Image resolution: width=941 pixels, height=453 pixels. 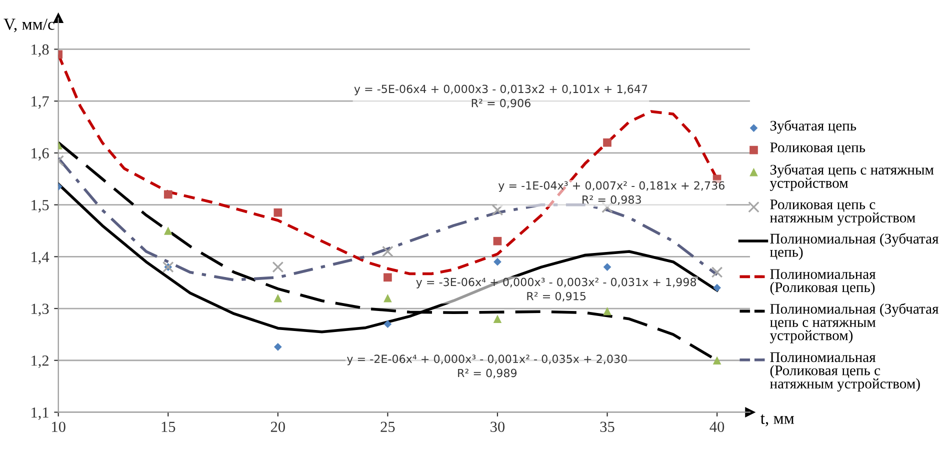 I want to click on y-axis-title: V, мм/с, so click(x=29, y=25).